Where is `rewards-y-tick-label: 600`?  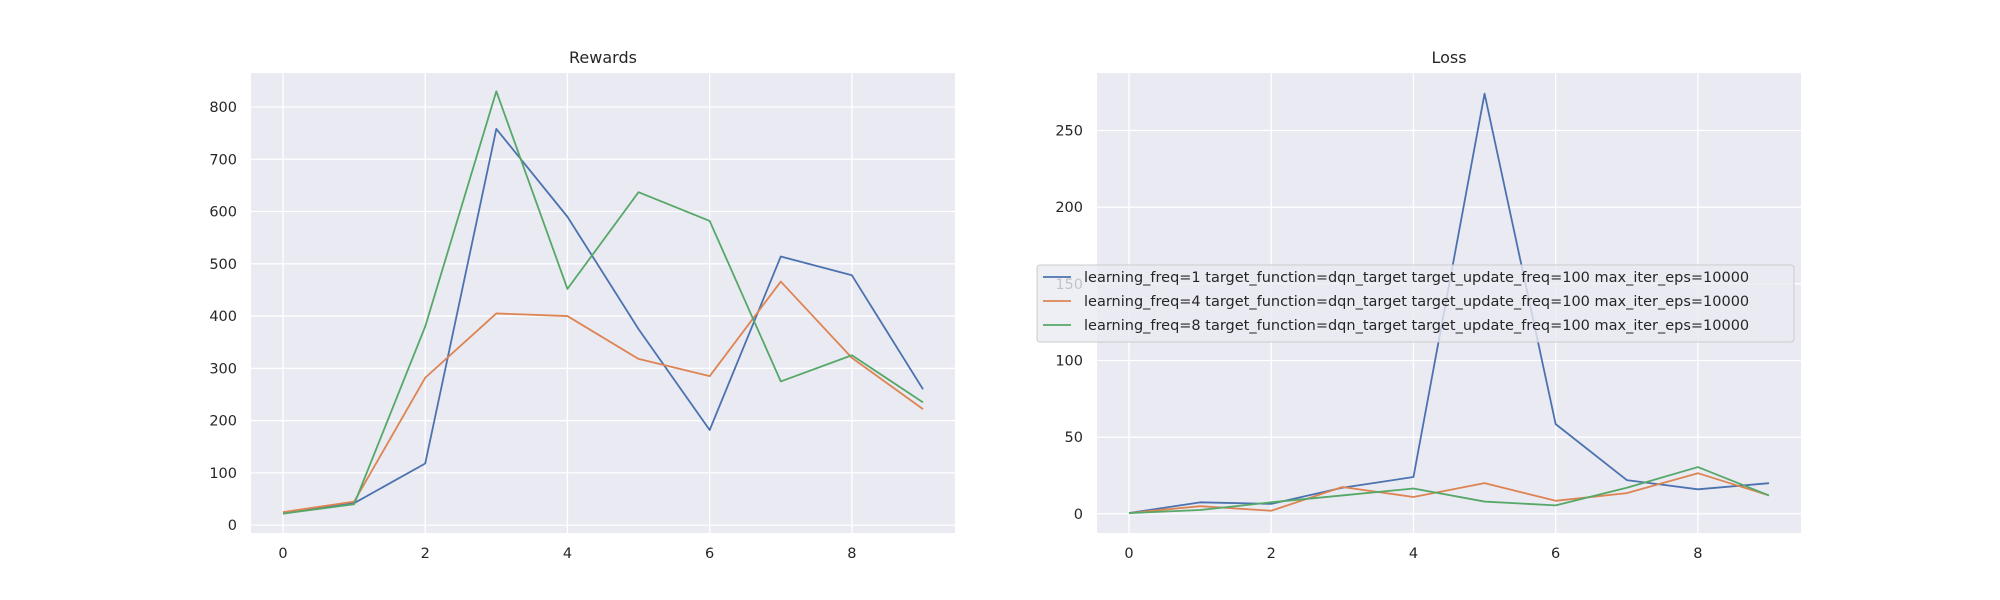
rewards-y-tick-label: 600 is located at coordinates (223, 213).